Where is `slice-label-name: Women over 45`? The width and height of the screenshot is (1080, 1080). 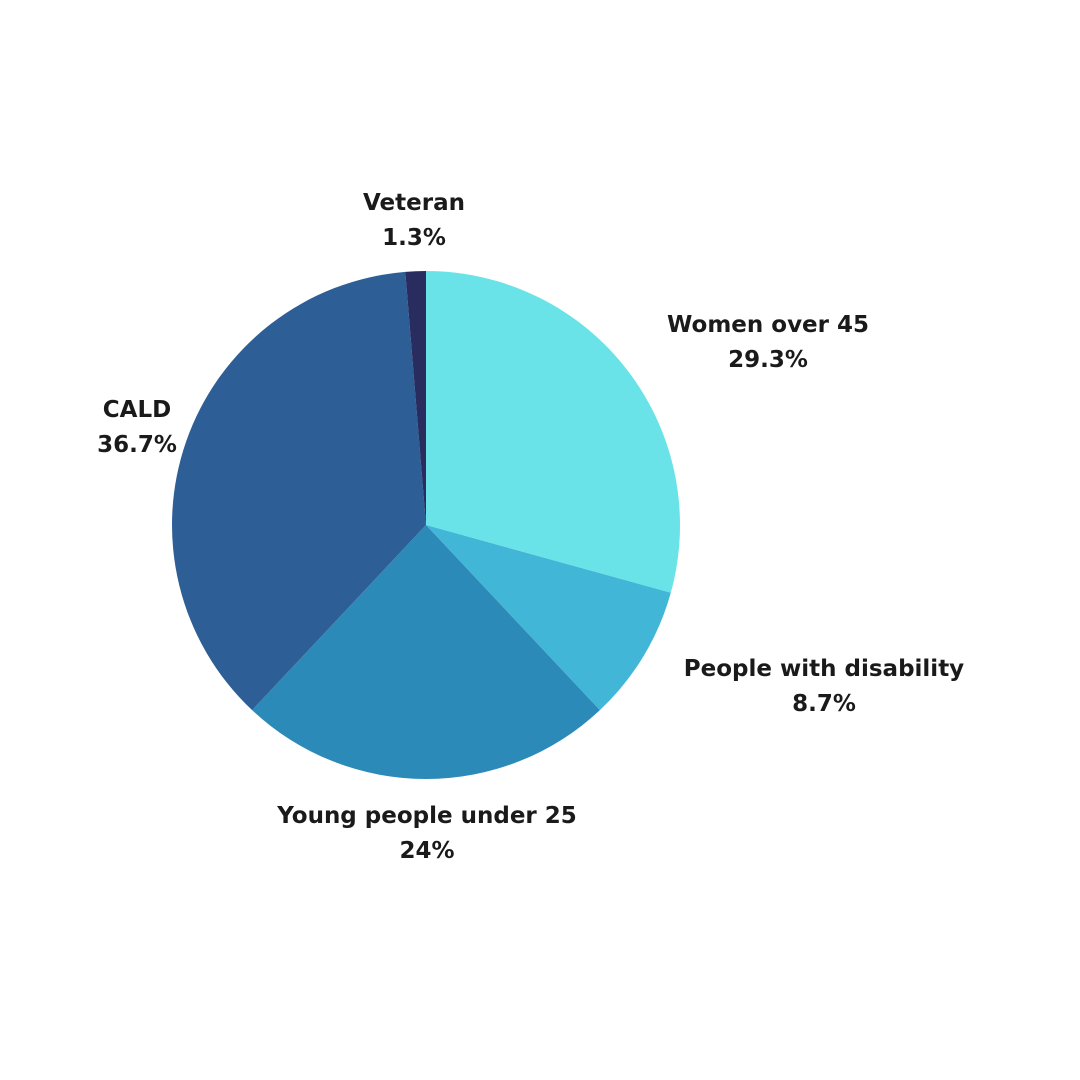 slice-label-name: Women over 45 is located at coordinates (768, 325).